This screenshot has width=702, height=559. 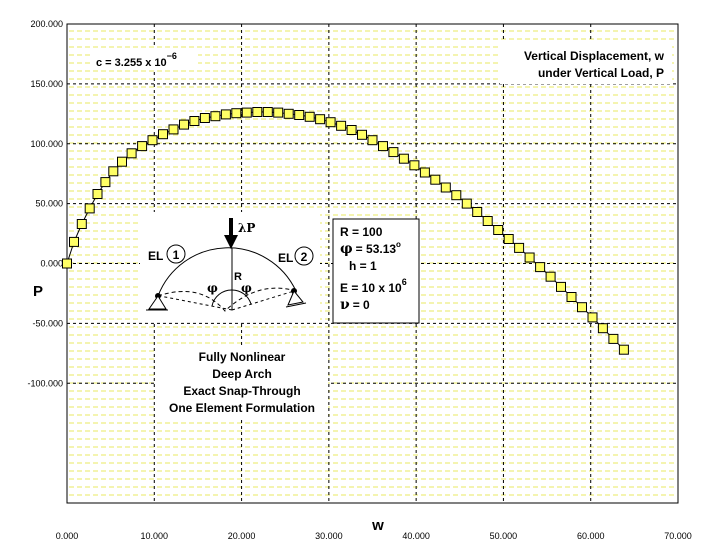 I want to click on y-tick-label: -50.000, so click(x=47, y=323).